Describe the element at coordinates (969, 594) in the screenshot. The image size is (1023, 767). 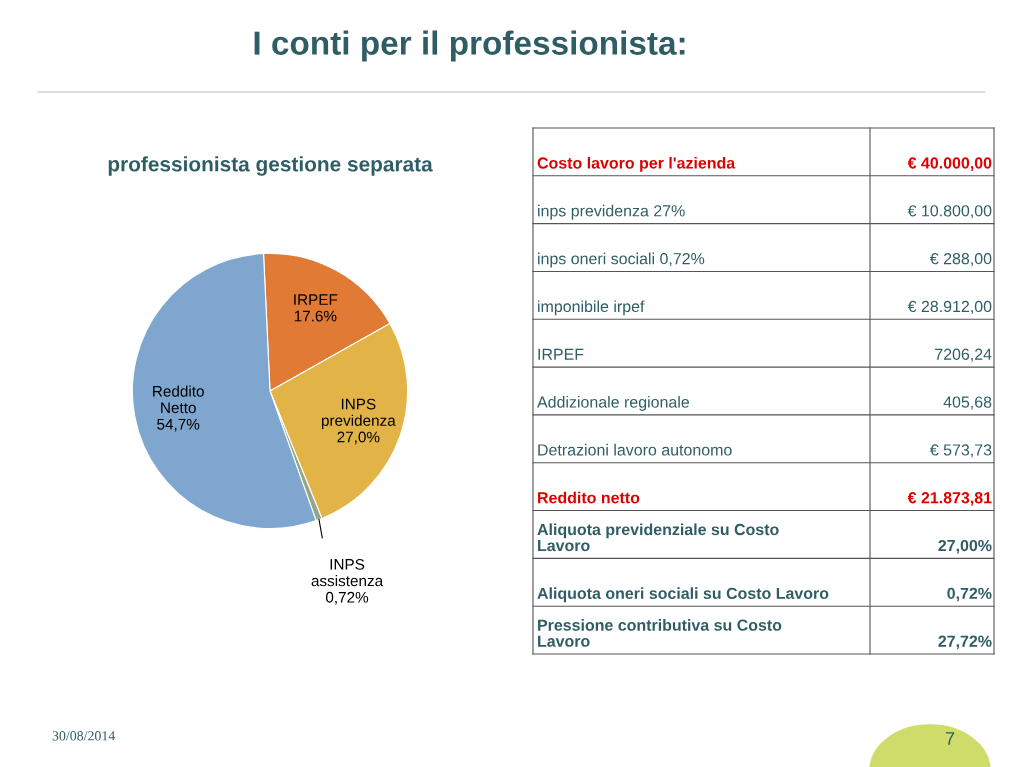
I see `text: 0,72%` at that location.